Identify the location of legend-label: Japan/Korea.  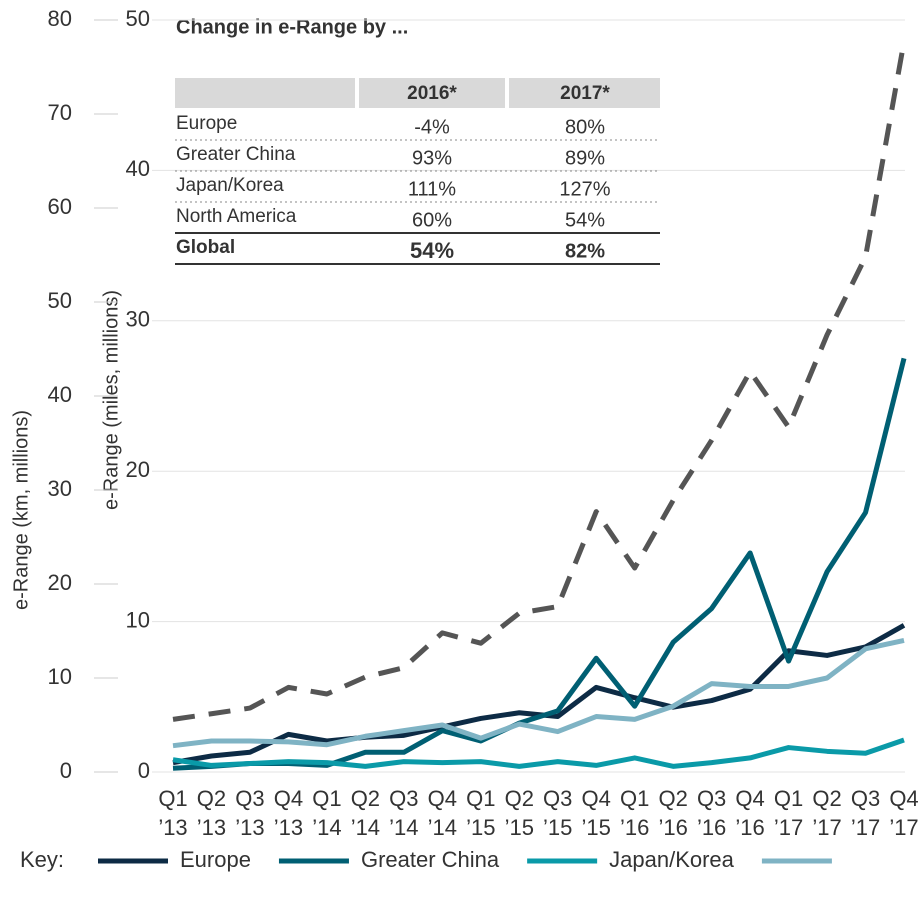
(672, 859).